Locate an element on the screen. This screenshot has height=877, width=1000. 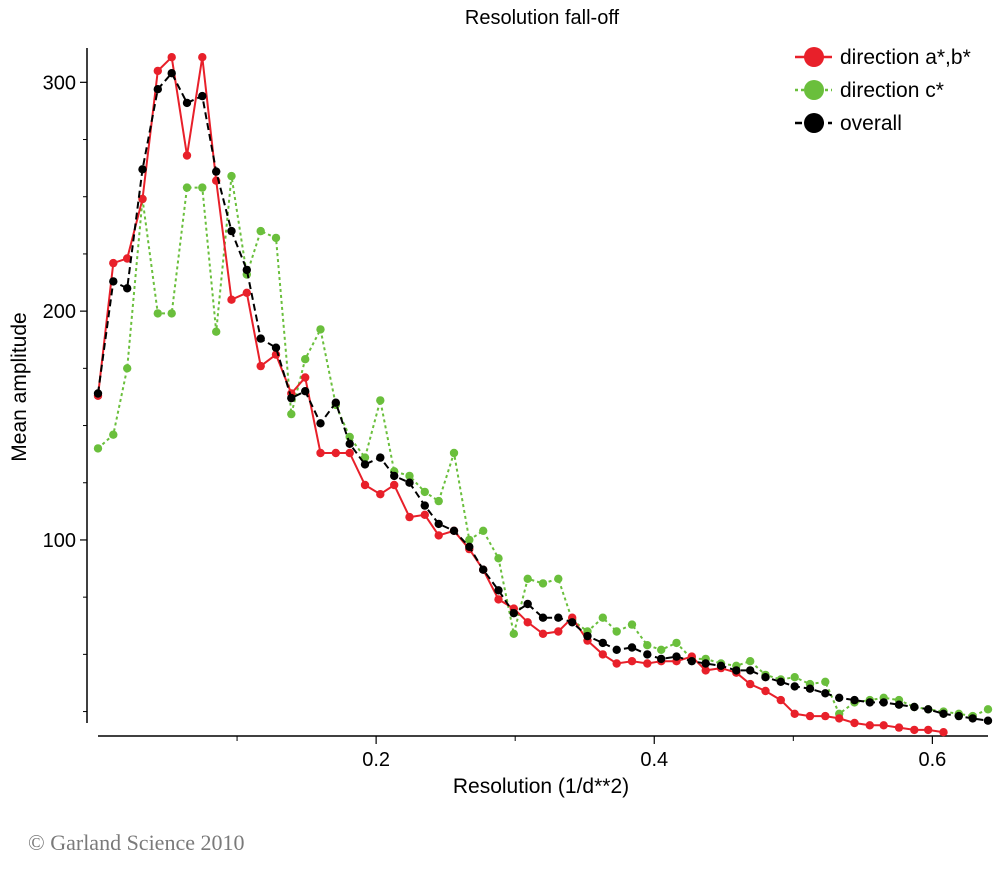
legend-item: direction a*,b* is located at coordinates (883, 57).